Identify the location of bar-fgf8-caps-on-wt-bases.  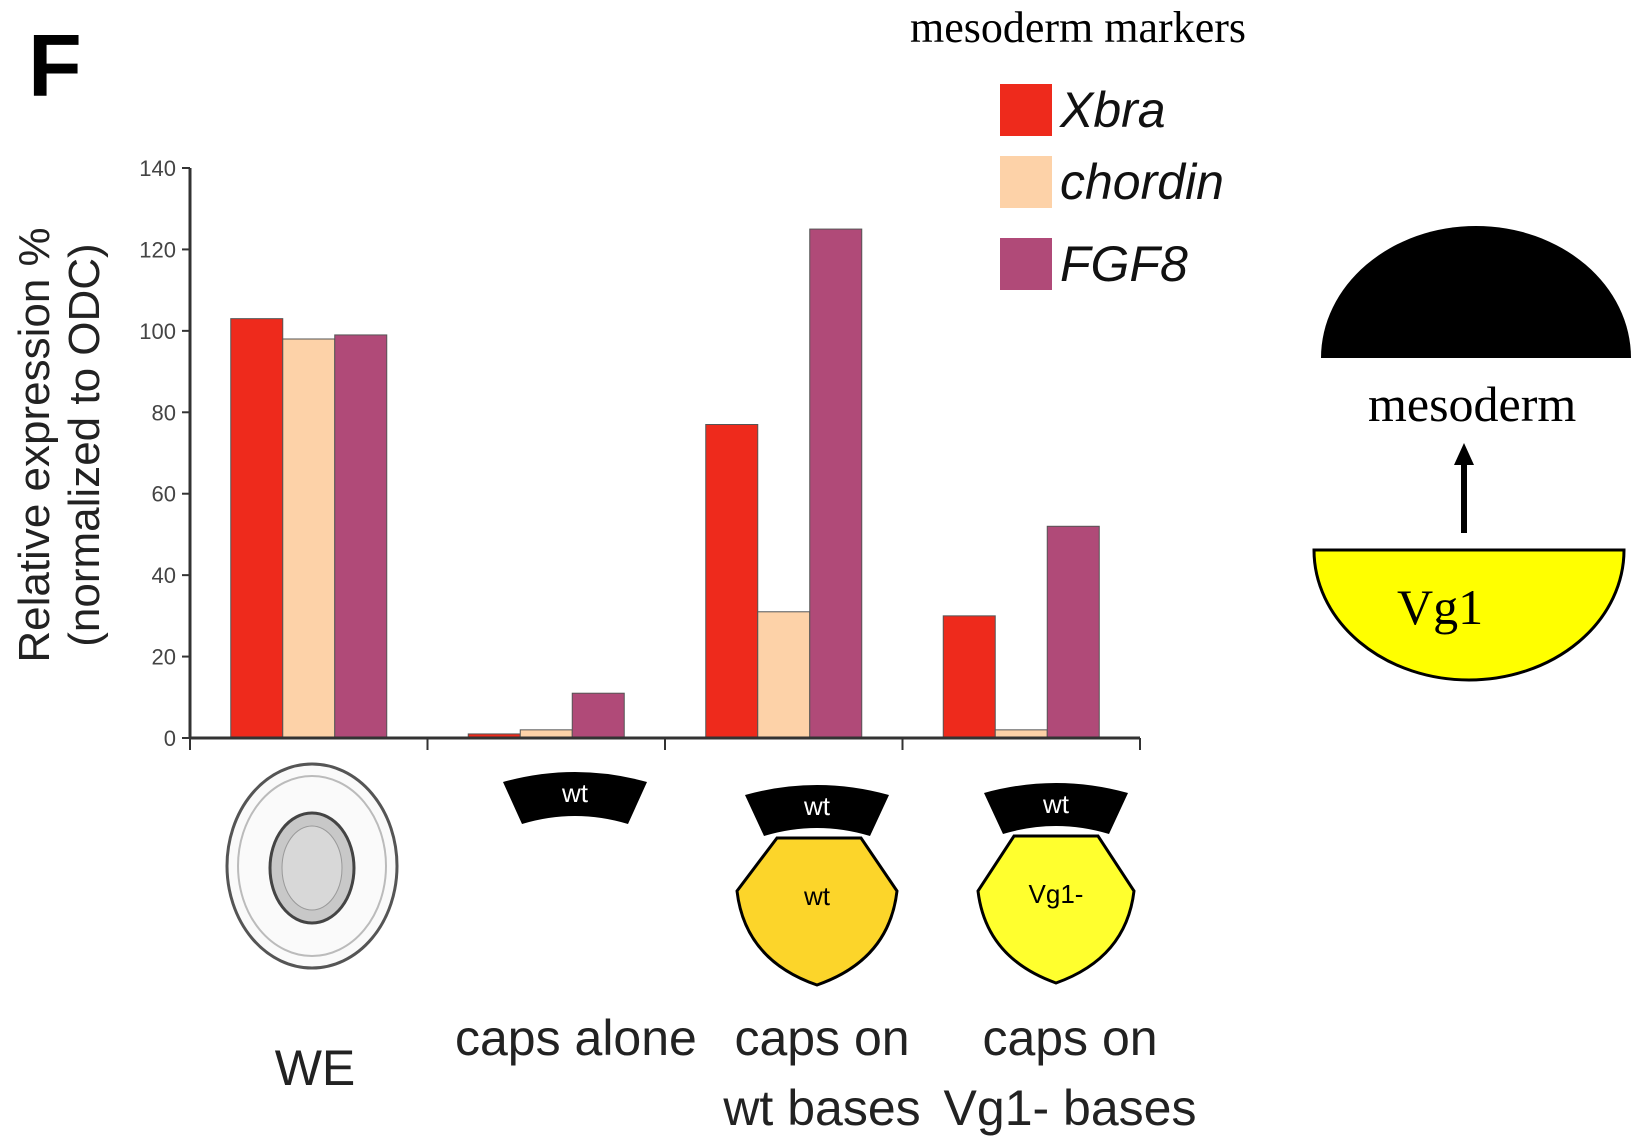
(836, 483).